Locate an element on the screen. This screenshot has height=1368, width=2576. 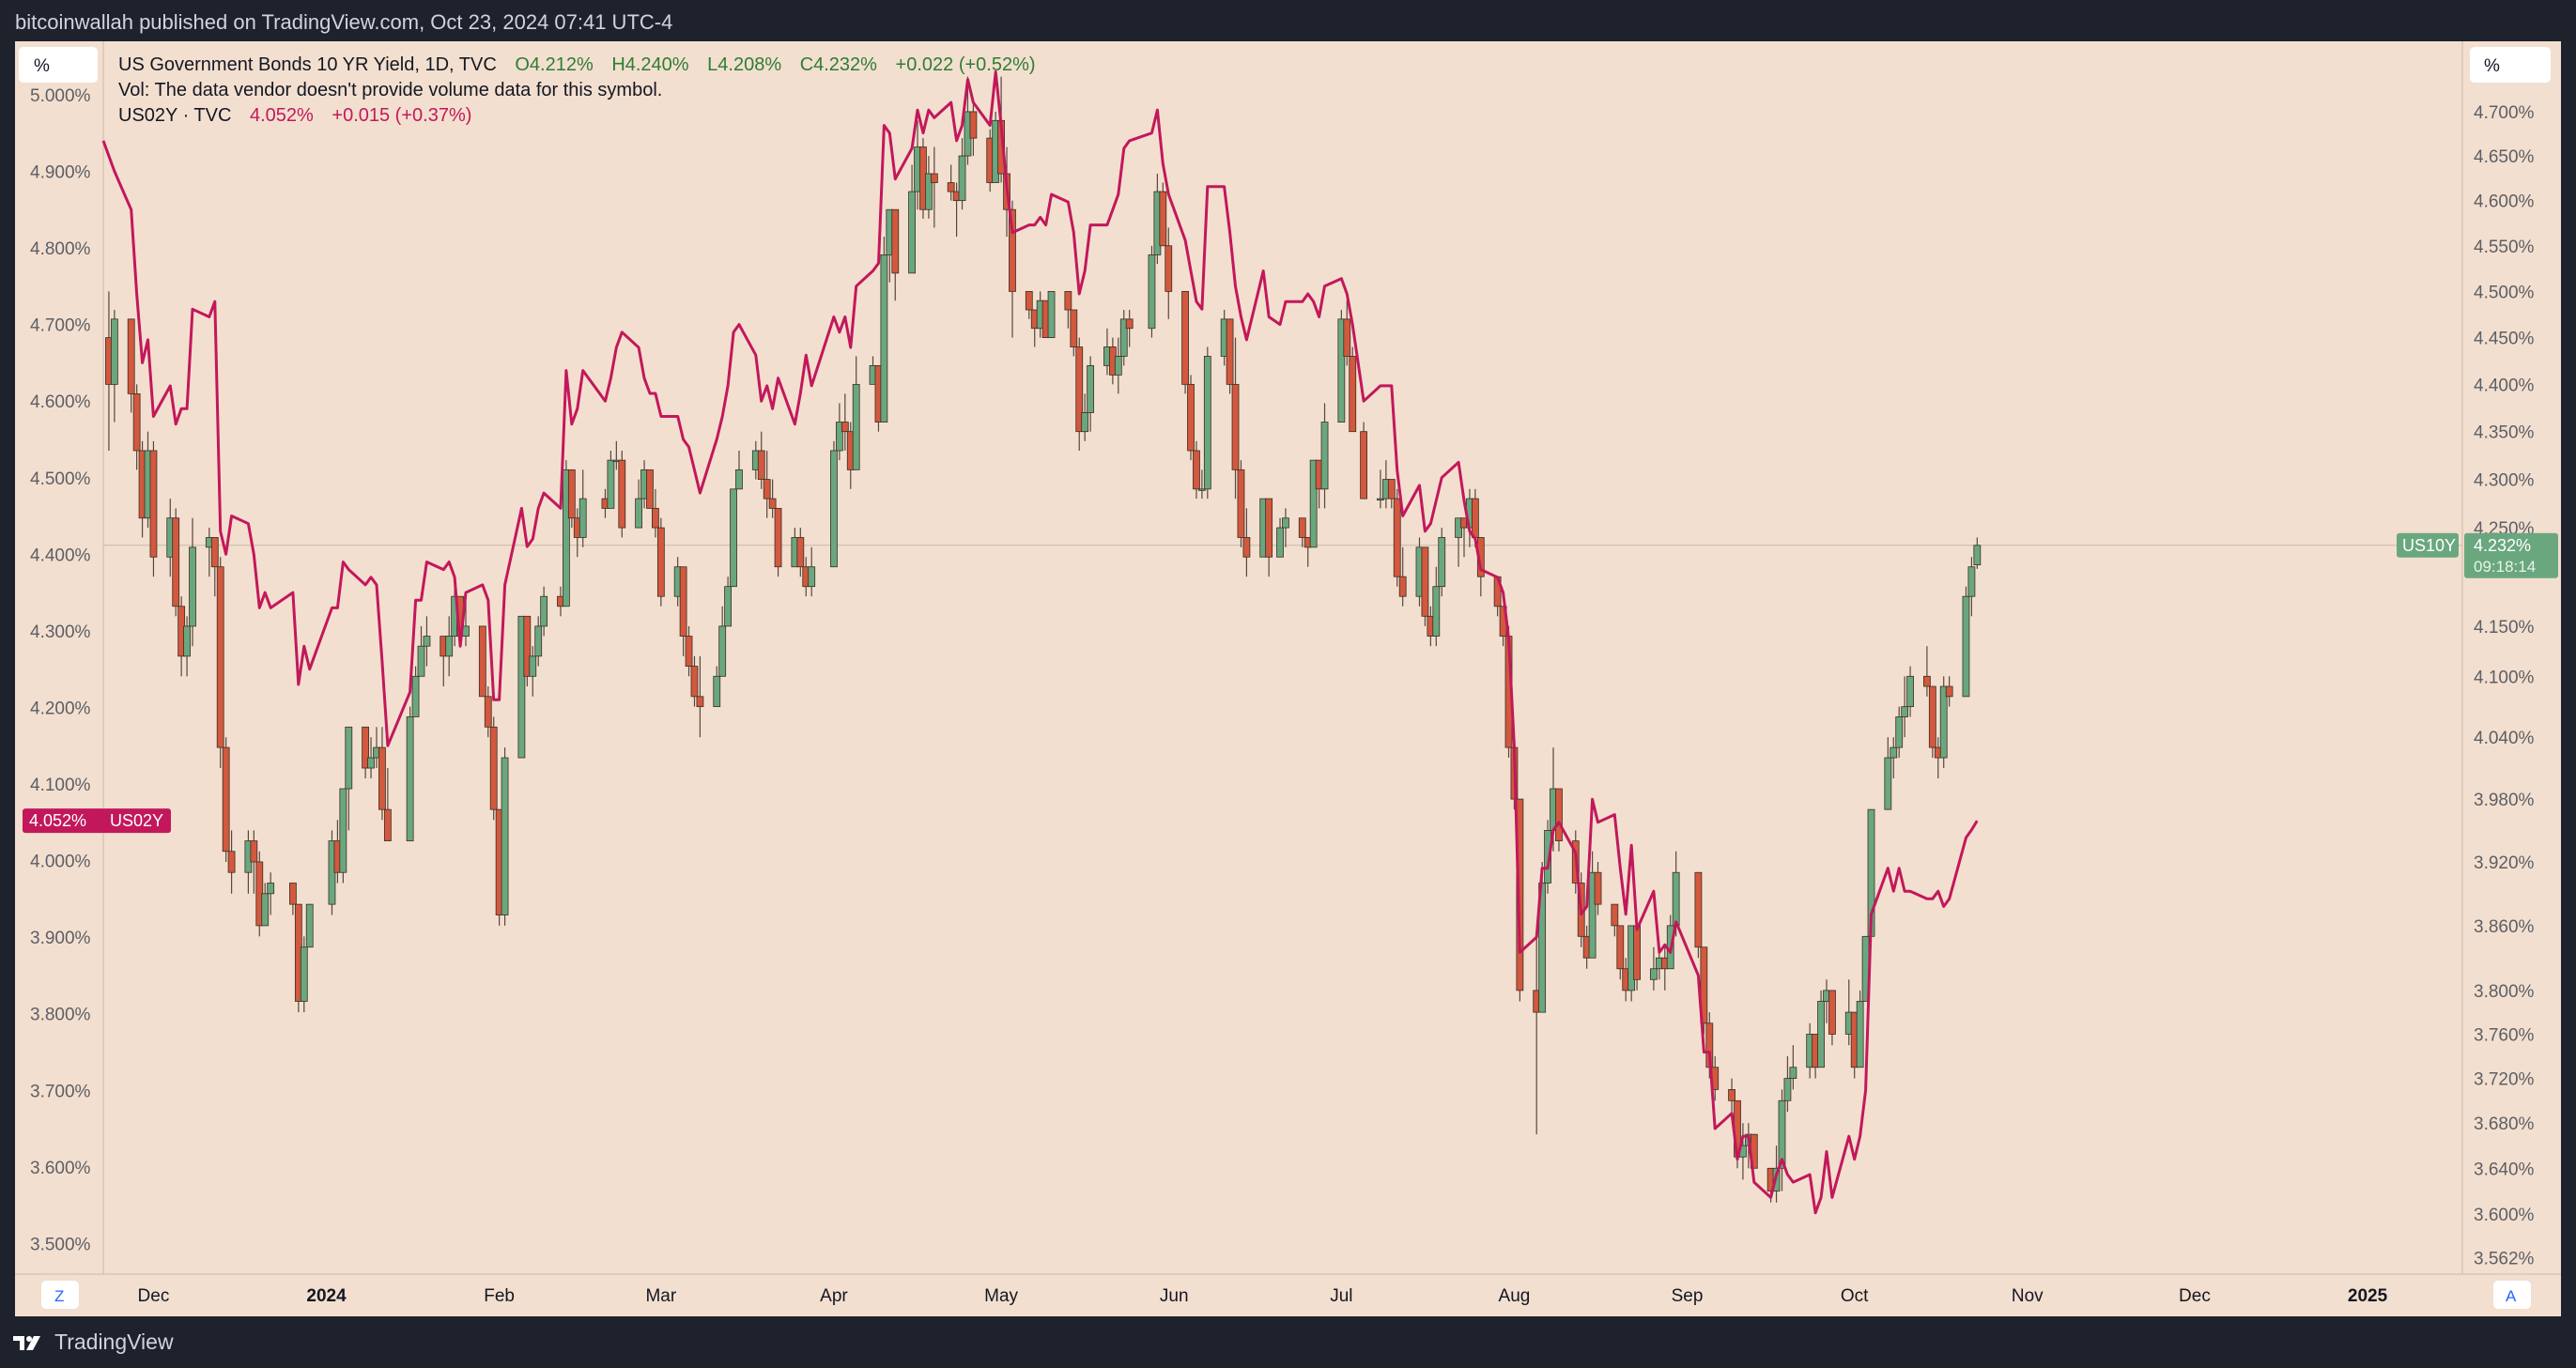
zoom-label: Z is located at coordinates (59, 1296).